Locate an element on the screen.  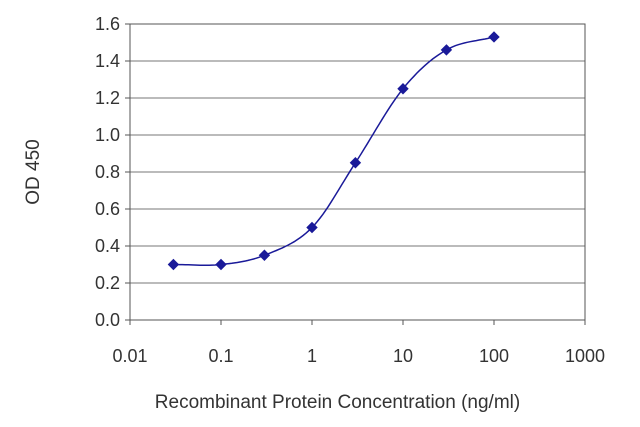
x-tick-label: 100 is located at coordinates (494, 356).